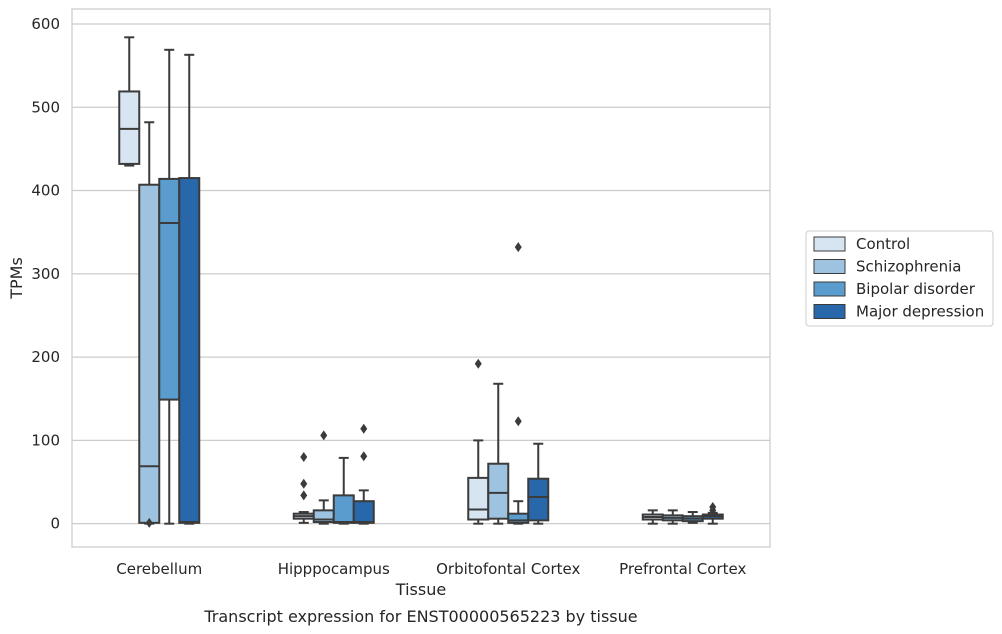 The height and width of the screenshot is (634, 1002). I want to click on y-tick-label: 600, so click(45, 24).